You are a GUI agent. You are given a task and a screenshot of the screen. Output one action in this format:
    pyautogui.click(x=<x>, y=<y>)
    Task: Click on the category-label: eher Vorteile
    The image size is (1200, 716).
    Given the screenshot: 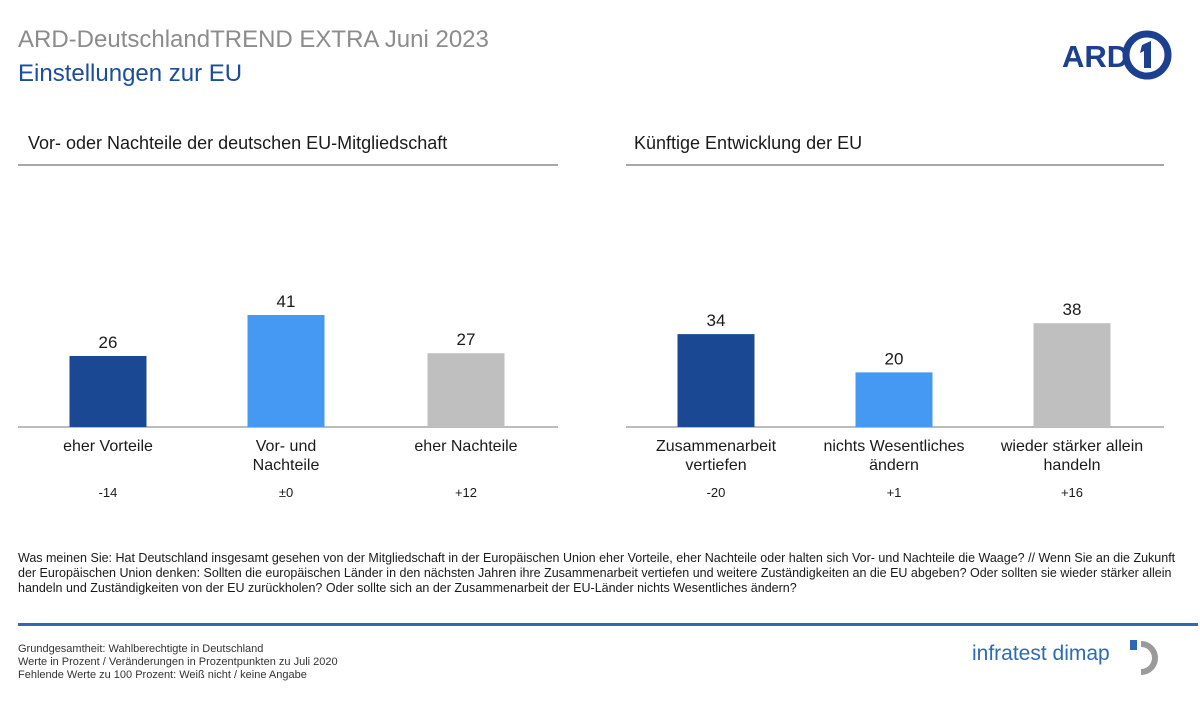 What is the action you would take?
    pyautogui.click(x=108, y=446)
    